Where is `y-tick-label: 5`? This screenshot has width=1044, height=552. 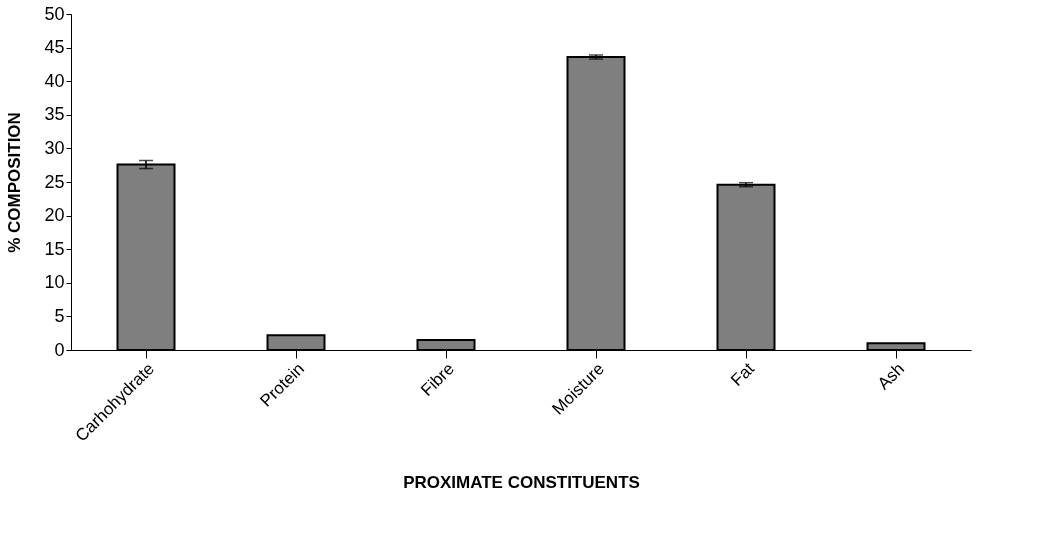 y-tick-label: 5 is located at coordinates (59, 315).